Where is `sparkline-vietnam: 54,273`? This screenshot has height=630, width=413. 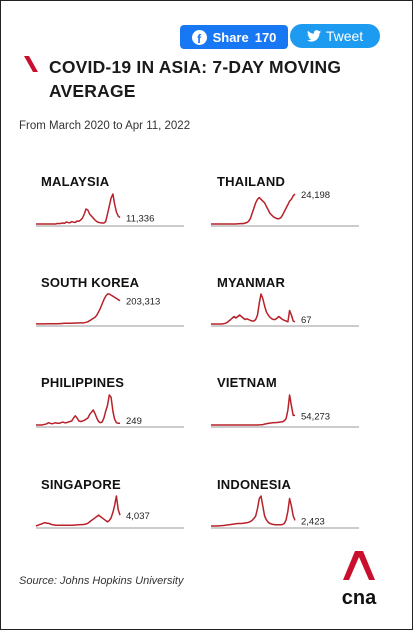 sparkline-vietnam: 54,273 is located at coordinates (285, 411).